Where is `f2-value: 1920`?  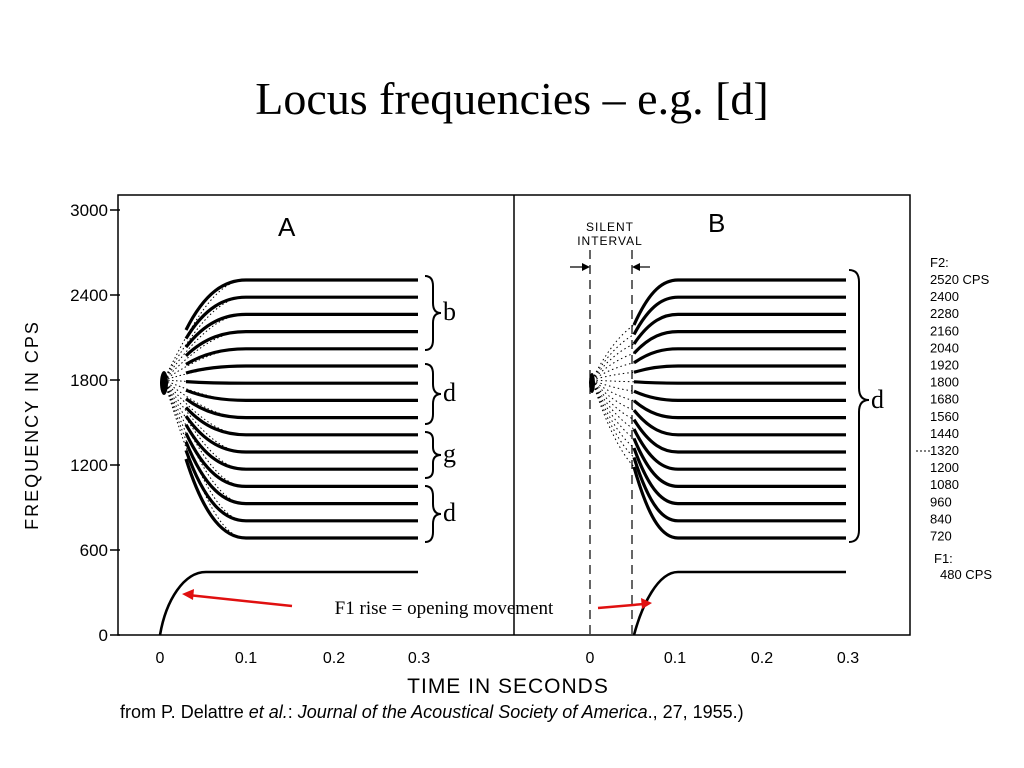
f2-value: 1920 is located at coordinates (944, 365).